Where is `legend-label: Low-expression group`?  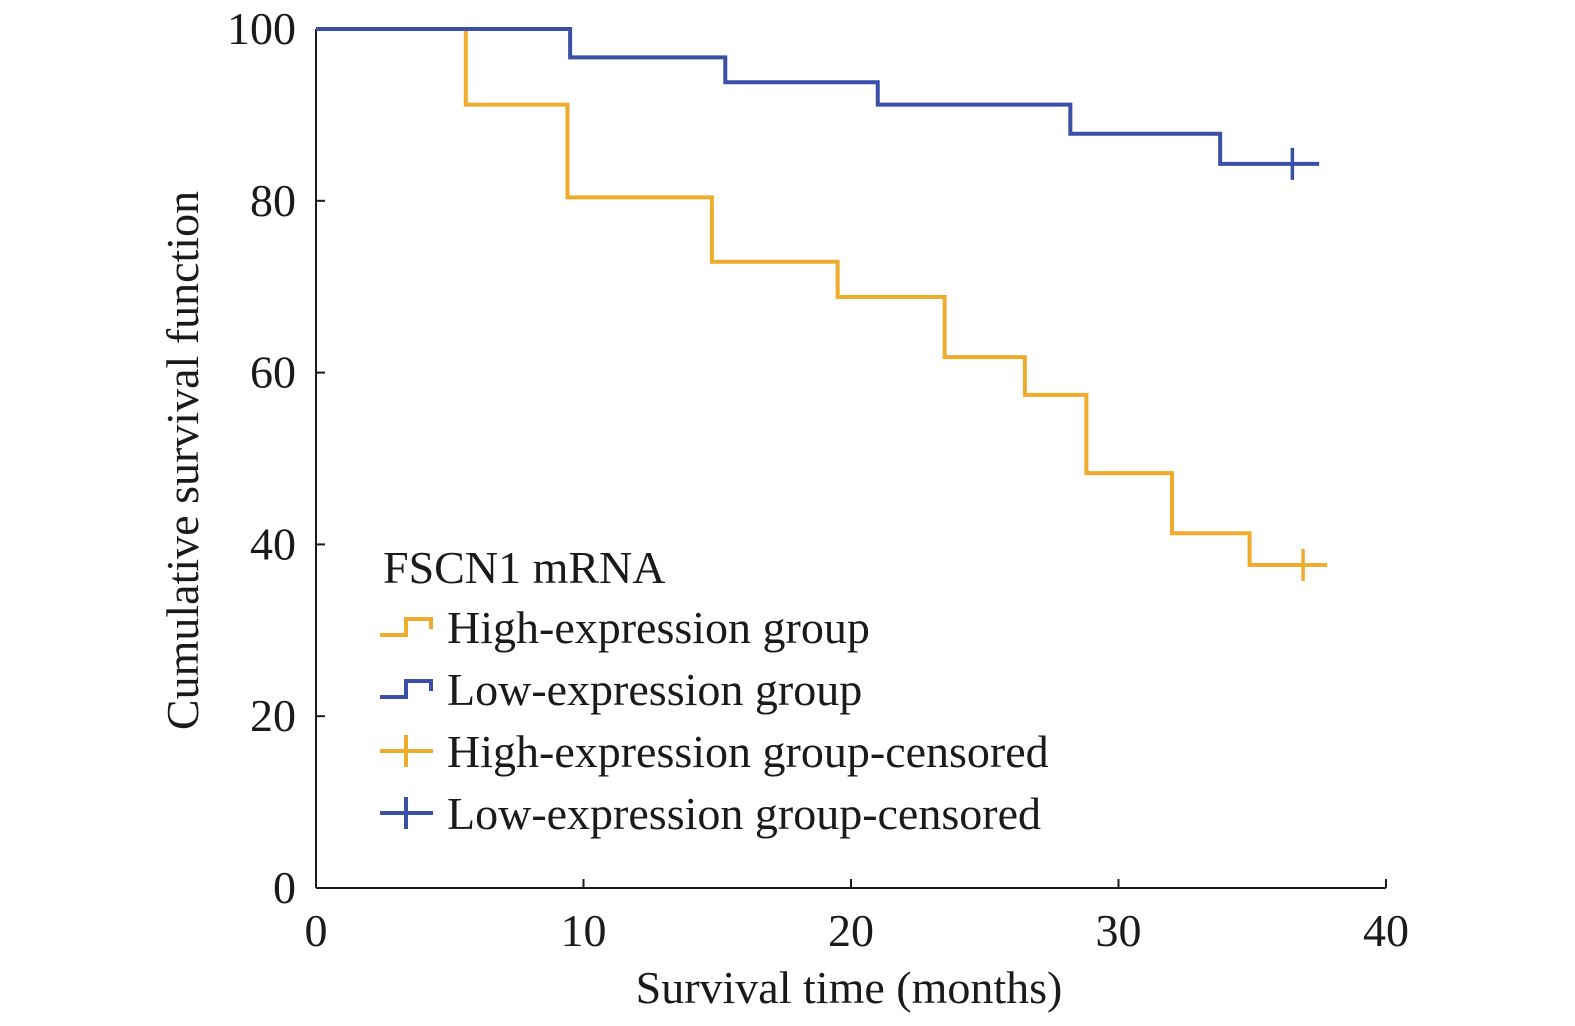
legend-label: Low-expression group is located at coordinates (654, 689).